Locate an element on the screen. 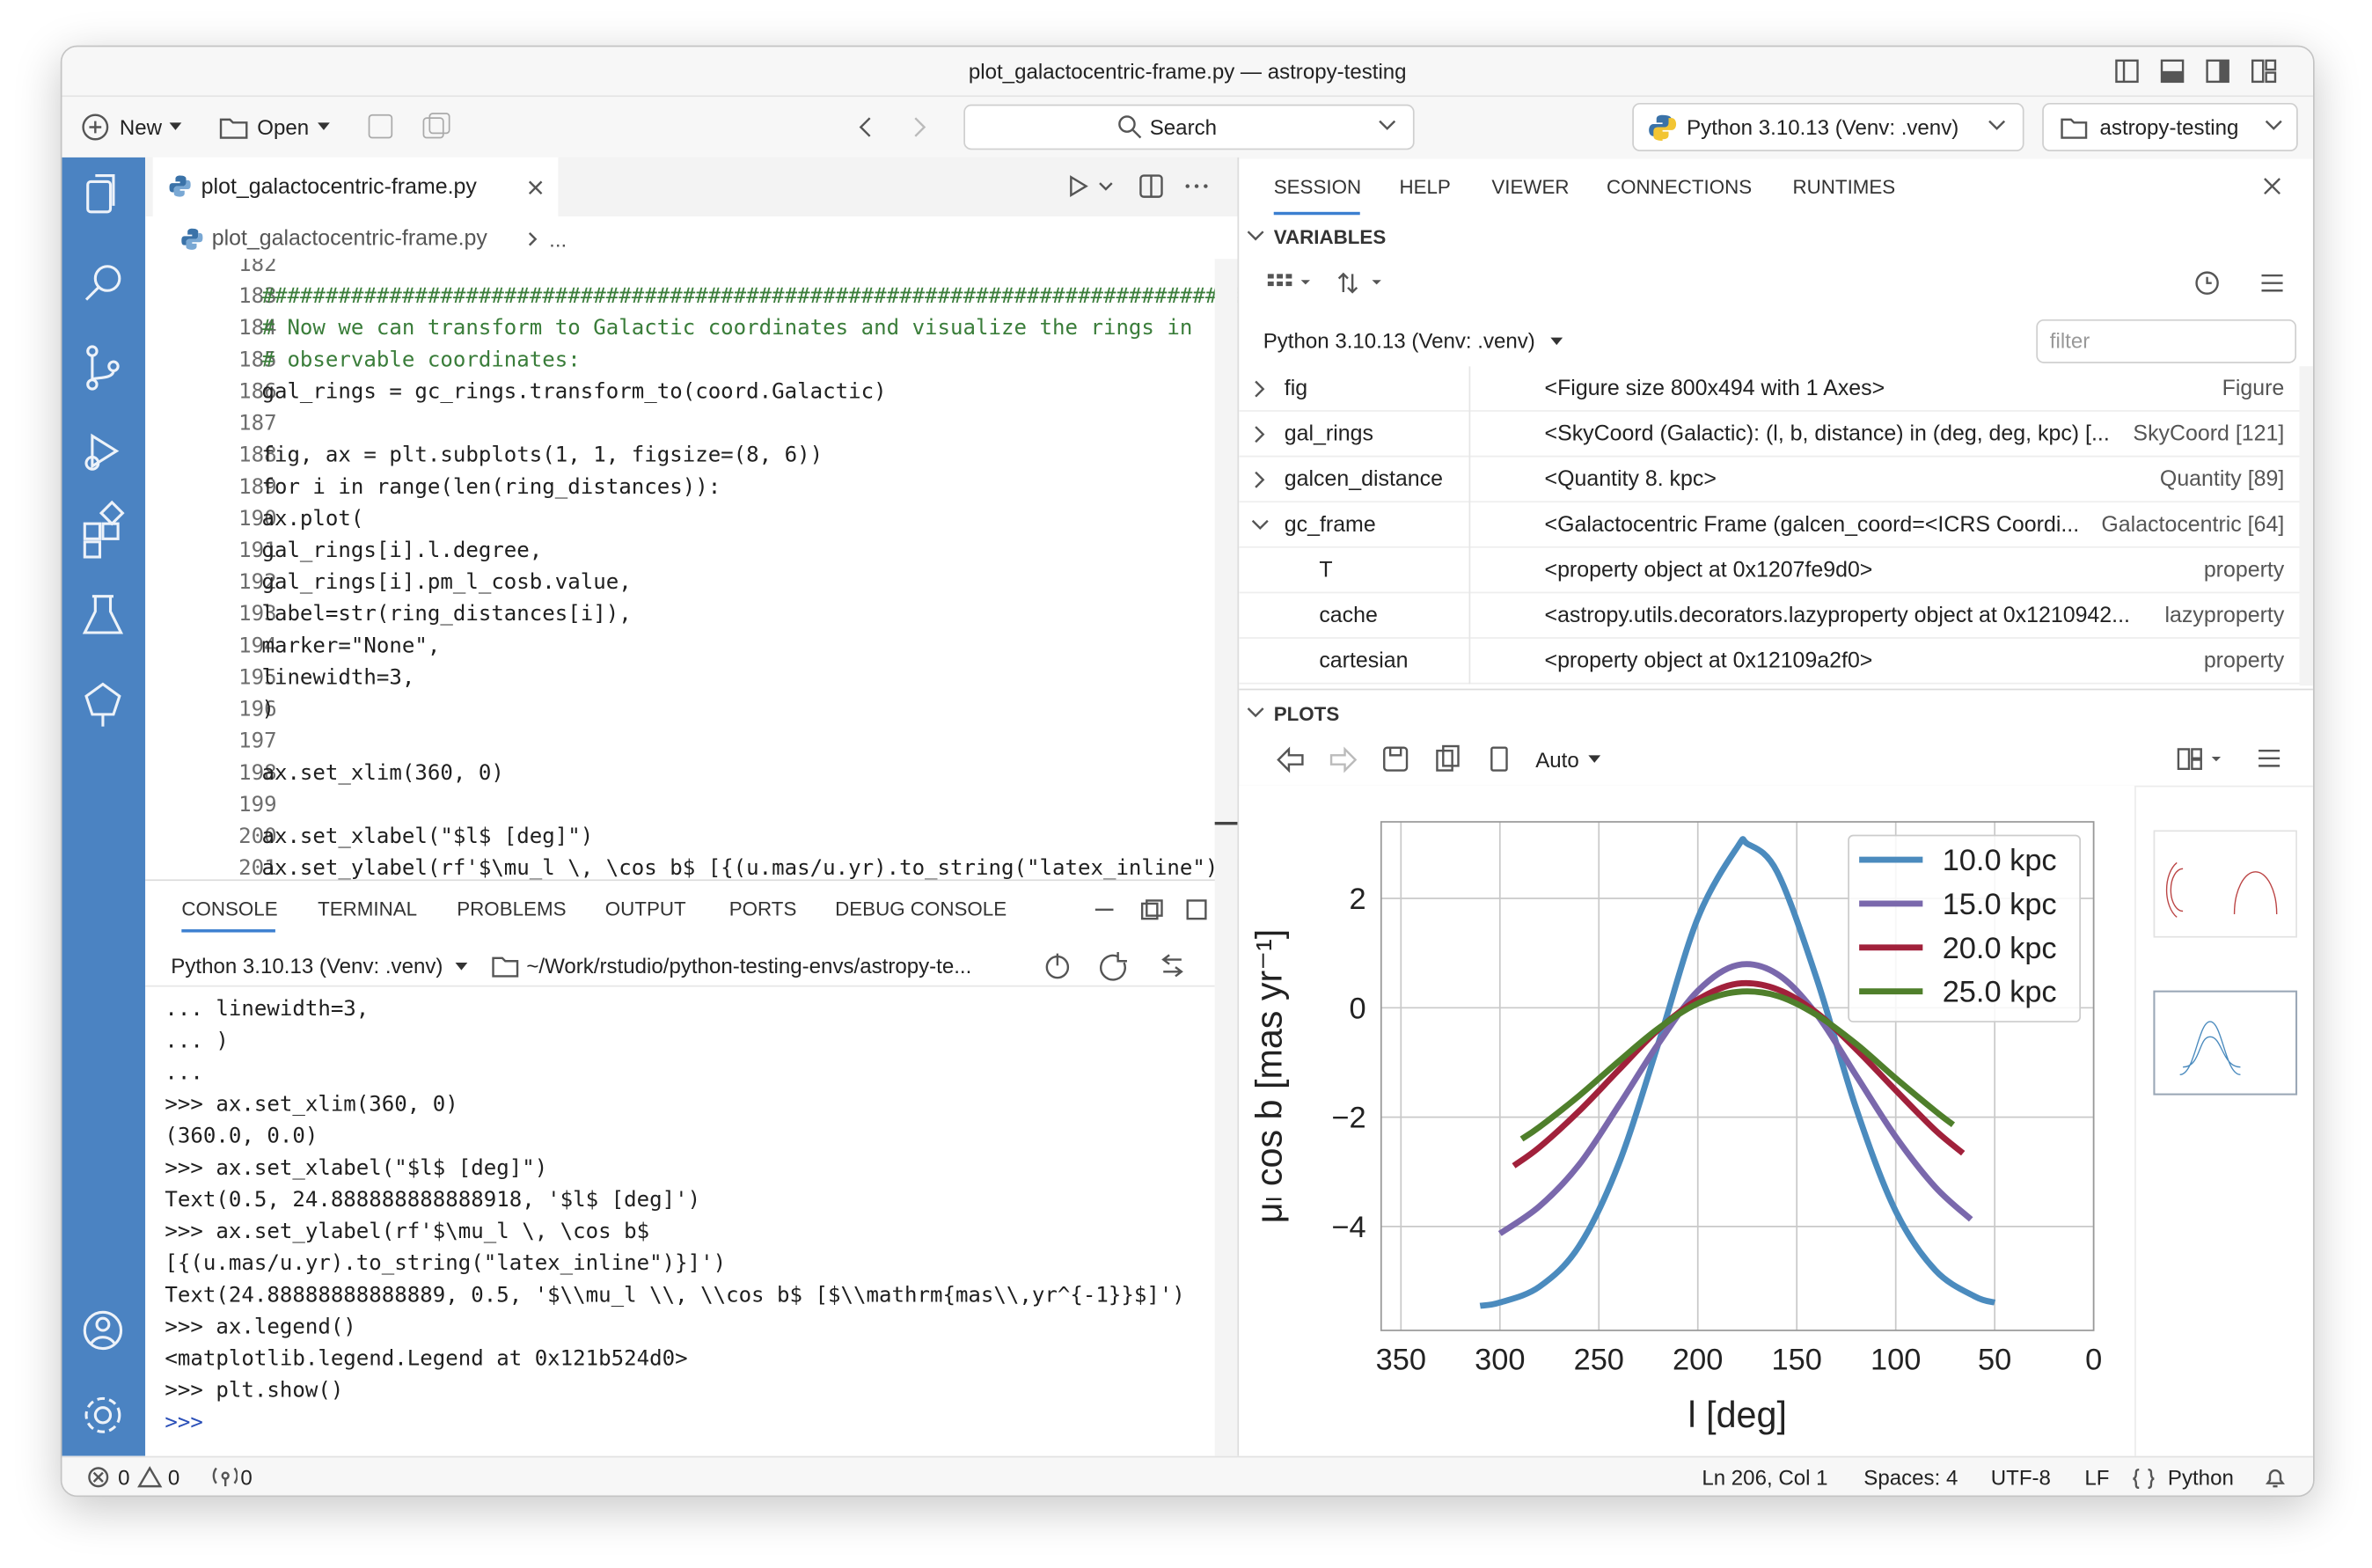  line-number: 201 is located at coordinates (258, 867).